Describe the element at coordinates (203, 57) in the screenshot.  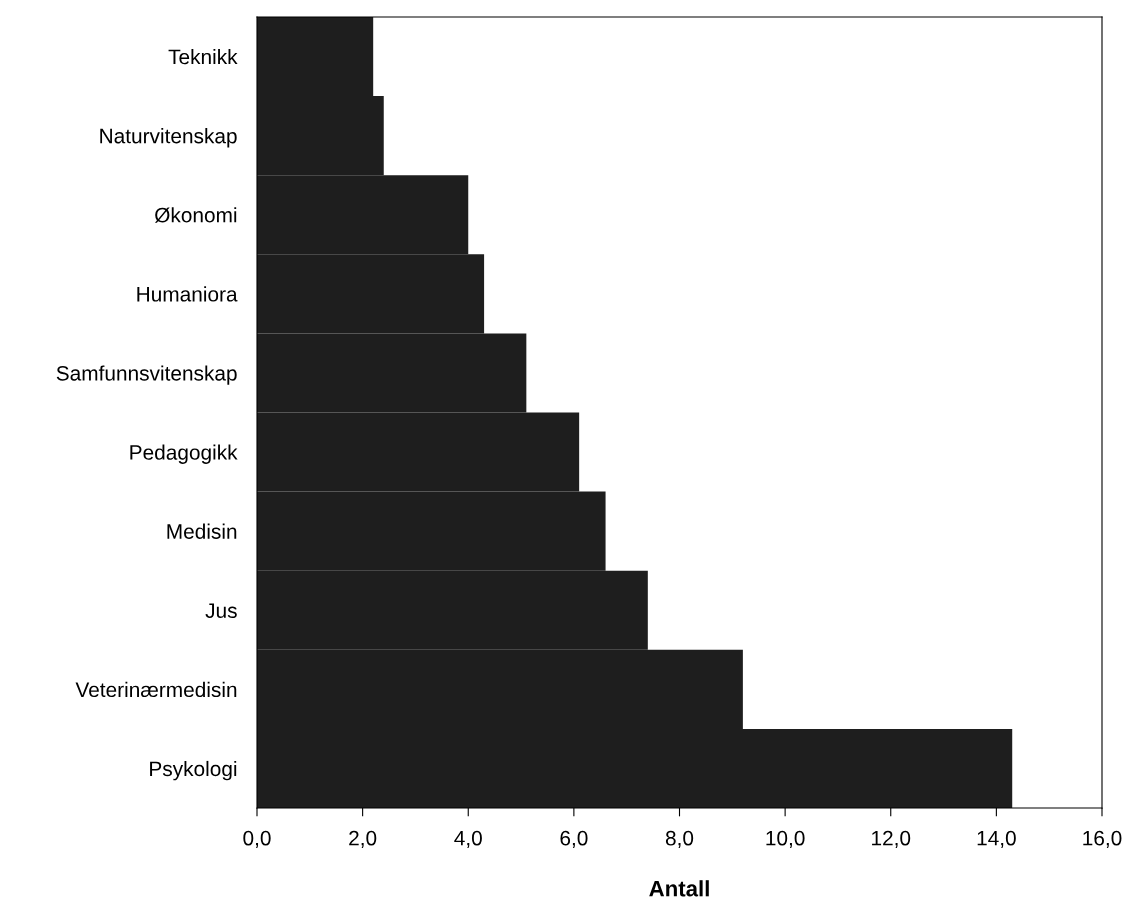
I see `y-tick-label: Teknikk` at that location.